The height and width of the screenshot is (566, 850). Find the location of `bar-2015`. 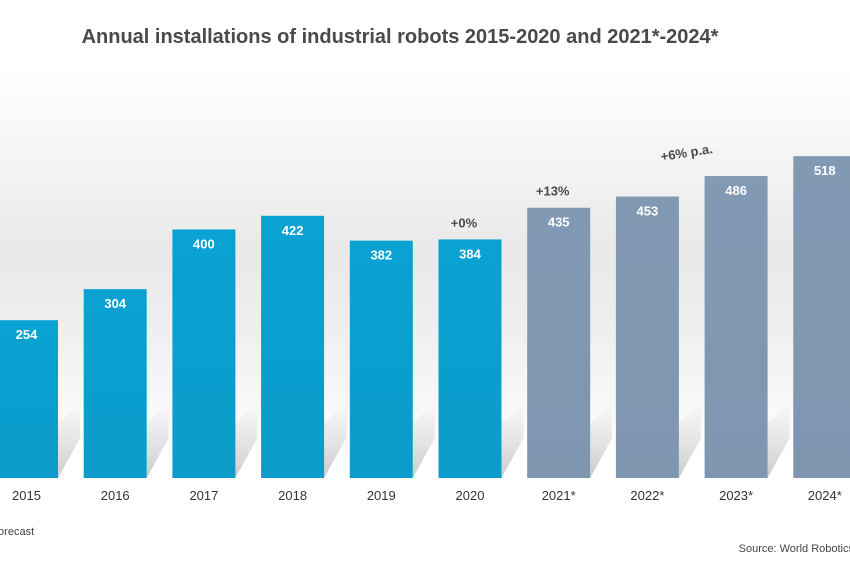

bar-2015 is located at coordinates (29, 399).